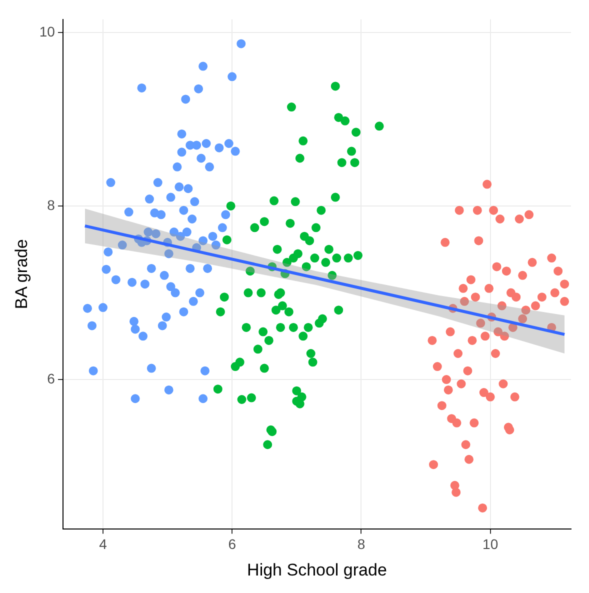 Image resolution: width=589 pixels, height=593 pixels. Describe the element at coordinates (103, 544) in the screenshot. I see `x-tick-label: 4` at that location.